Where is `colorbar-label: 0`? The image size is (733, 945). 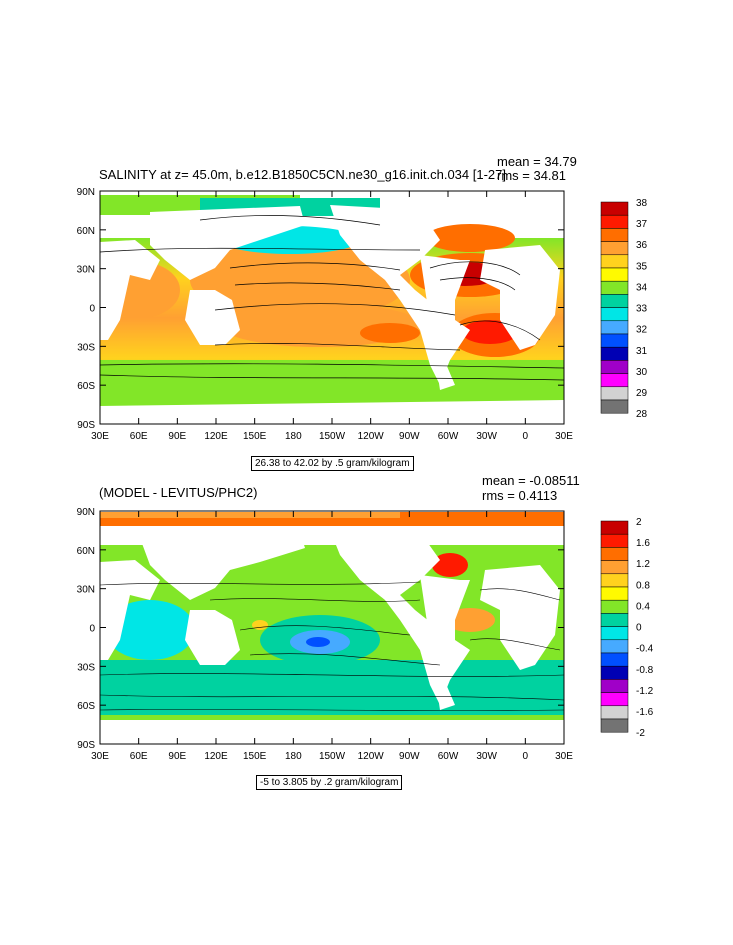
colorbar-label: 0 is located at coordinates (639, 628).